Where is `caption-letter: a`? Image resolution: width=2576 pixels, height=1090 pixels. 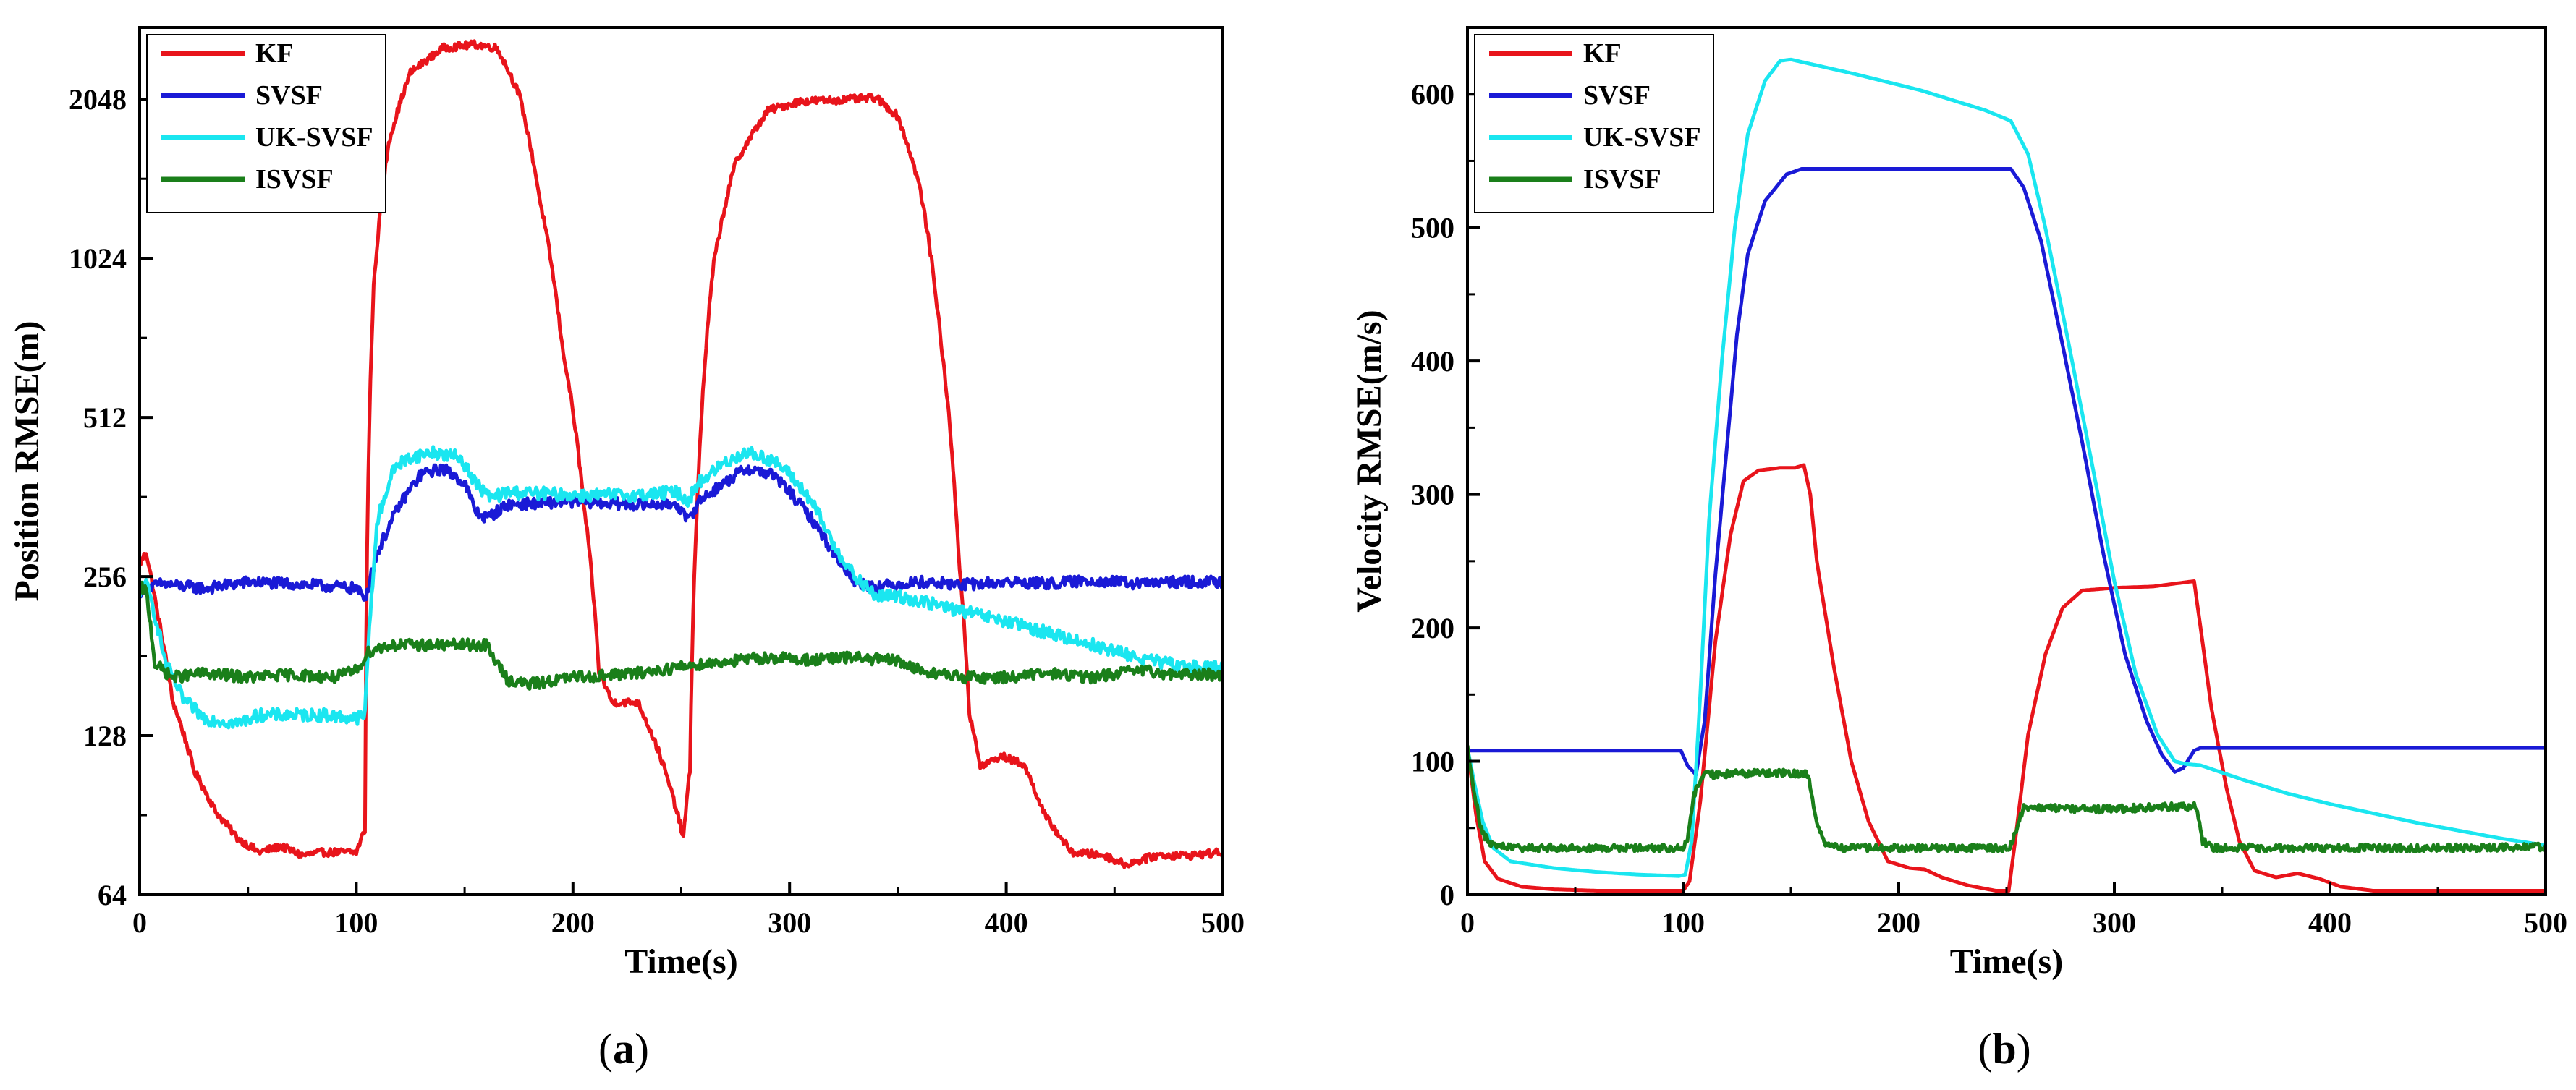 caption-letter: a is located at coordinates (624, 1049).